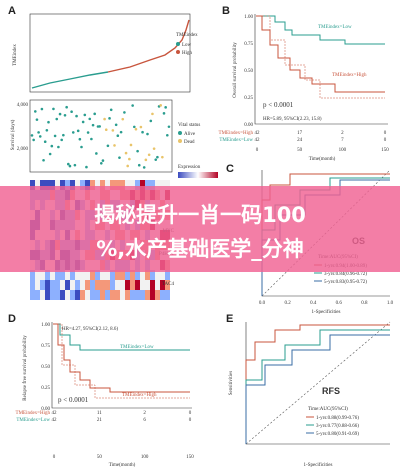  I want to click on axis-label: 1-Specificities, so click(326, 312).